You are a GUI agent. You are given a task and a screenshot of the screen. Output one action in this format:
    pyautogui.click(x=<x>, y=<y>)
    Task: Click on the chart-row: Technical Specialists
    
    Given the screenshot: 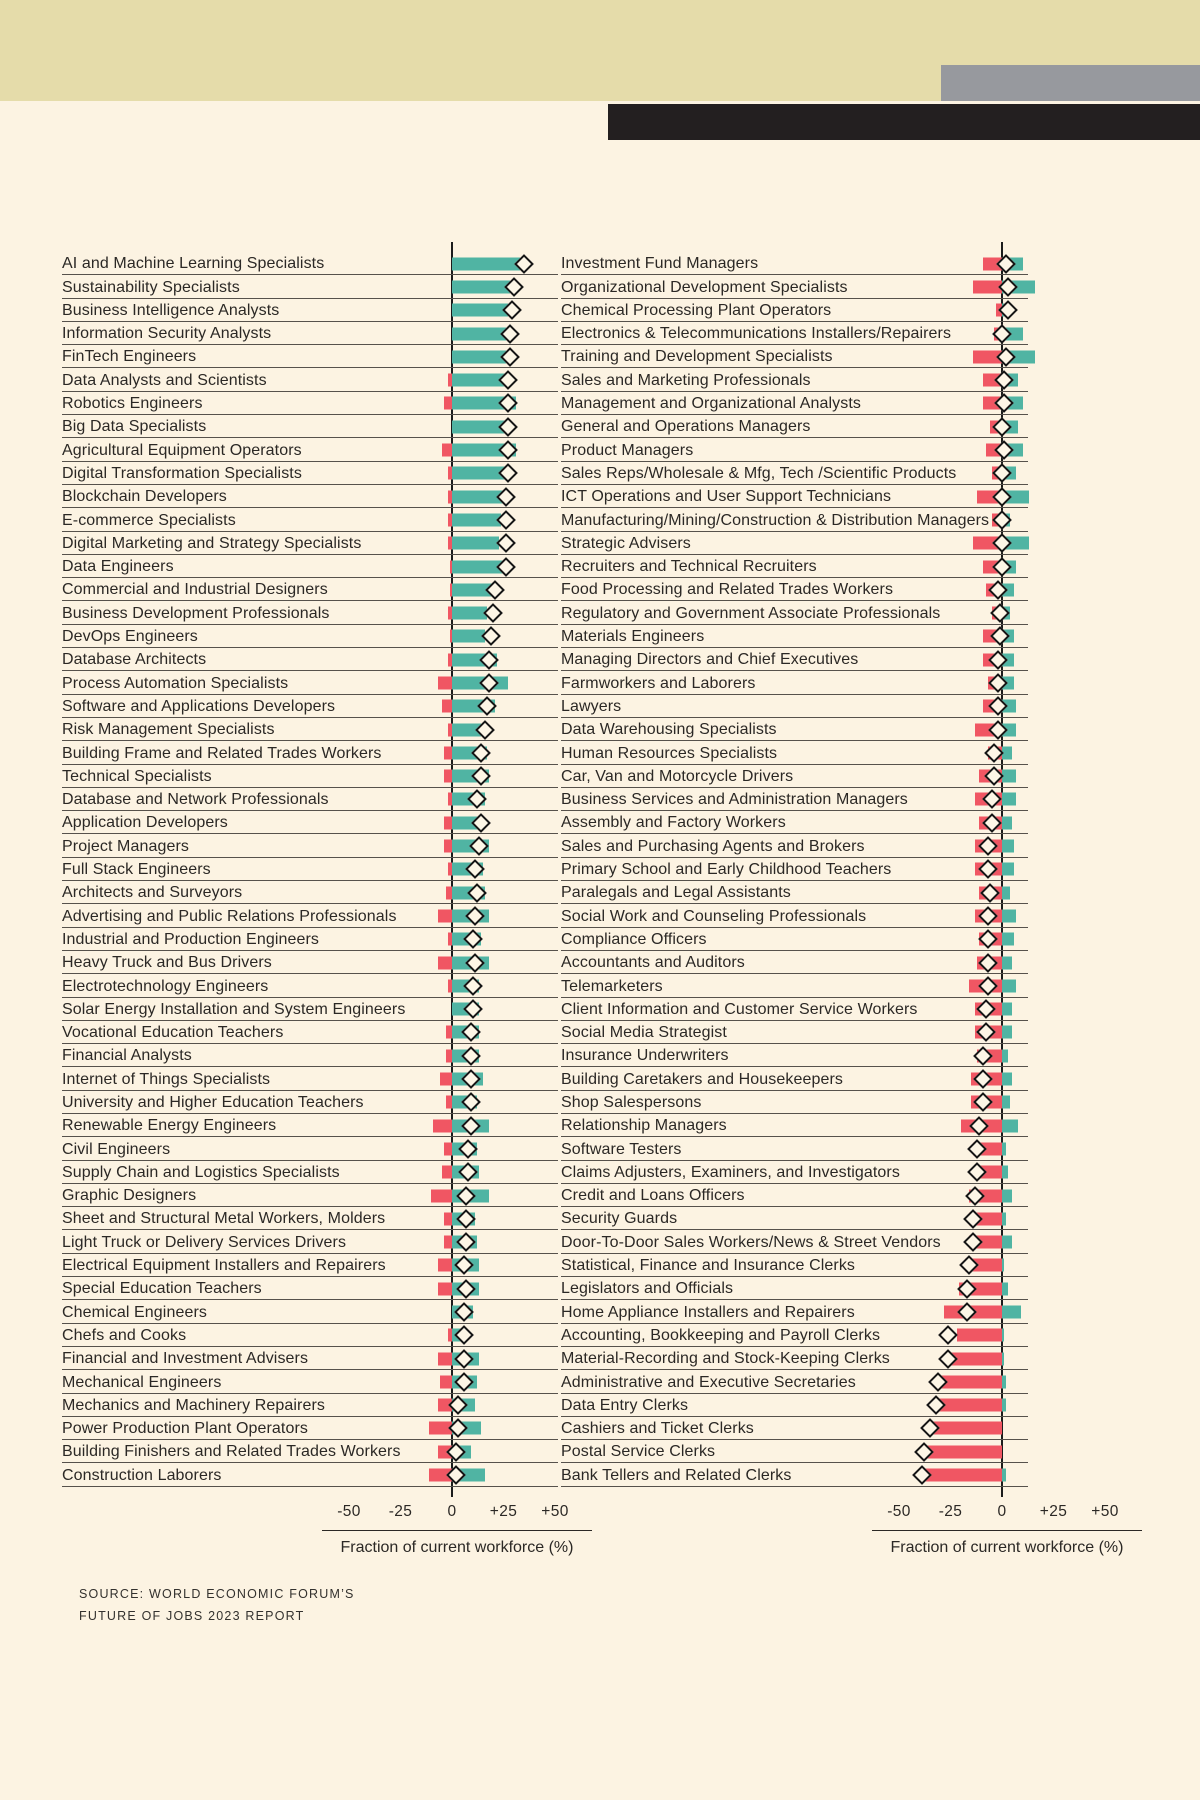 What is the action you would take?
    pyautogui.click(x=310, y=777)
    